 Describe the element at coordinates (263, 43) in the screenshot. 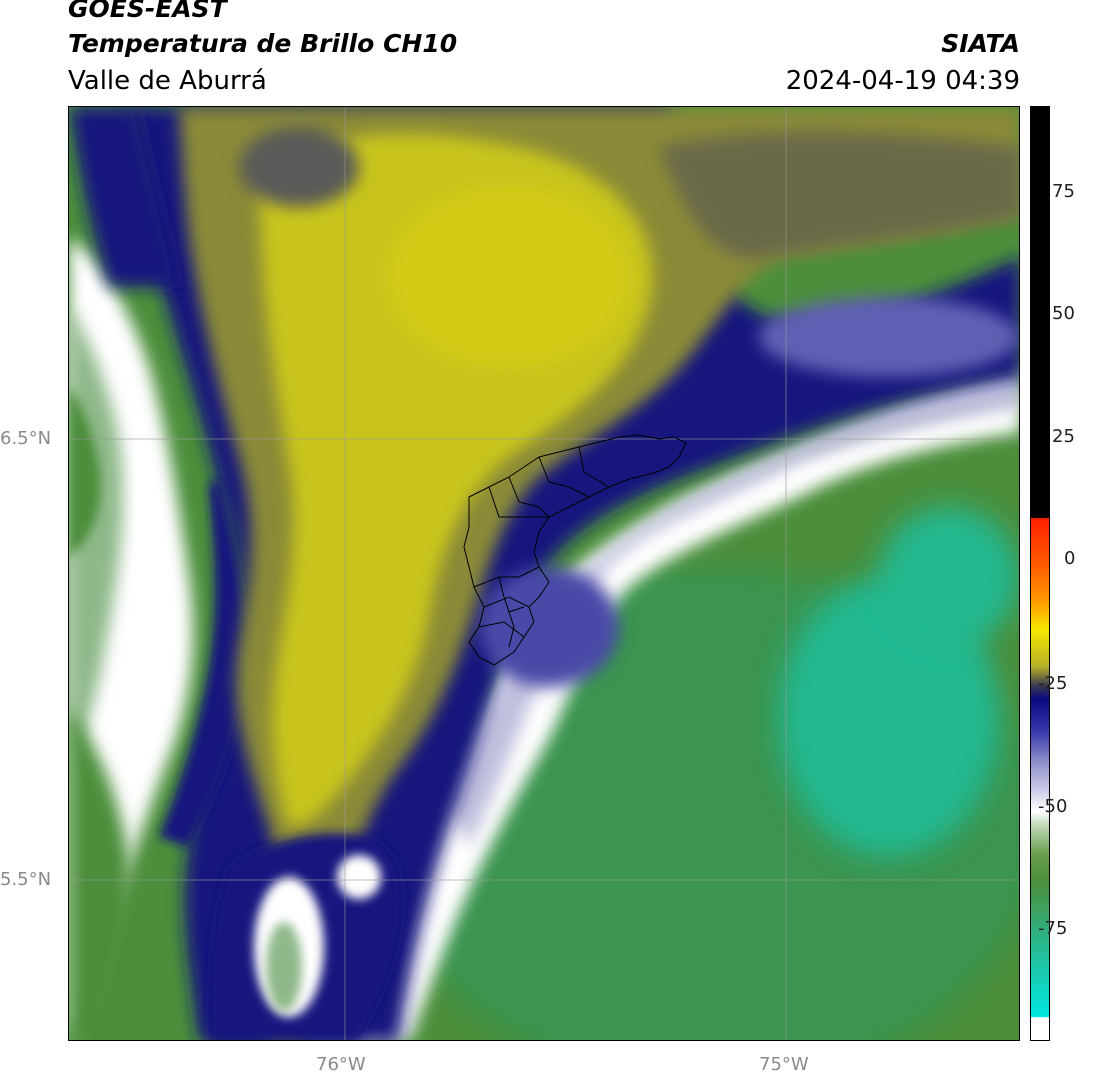

I see `product-title: Temperatura de Brillo CH10` at that location.